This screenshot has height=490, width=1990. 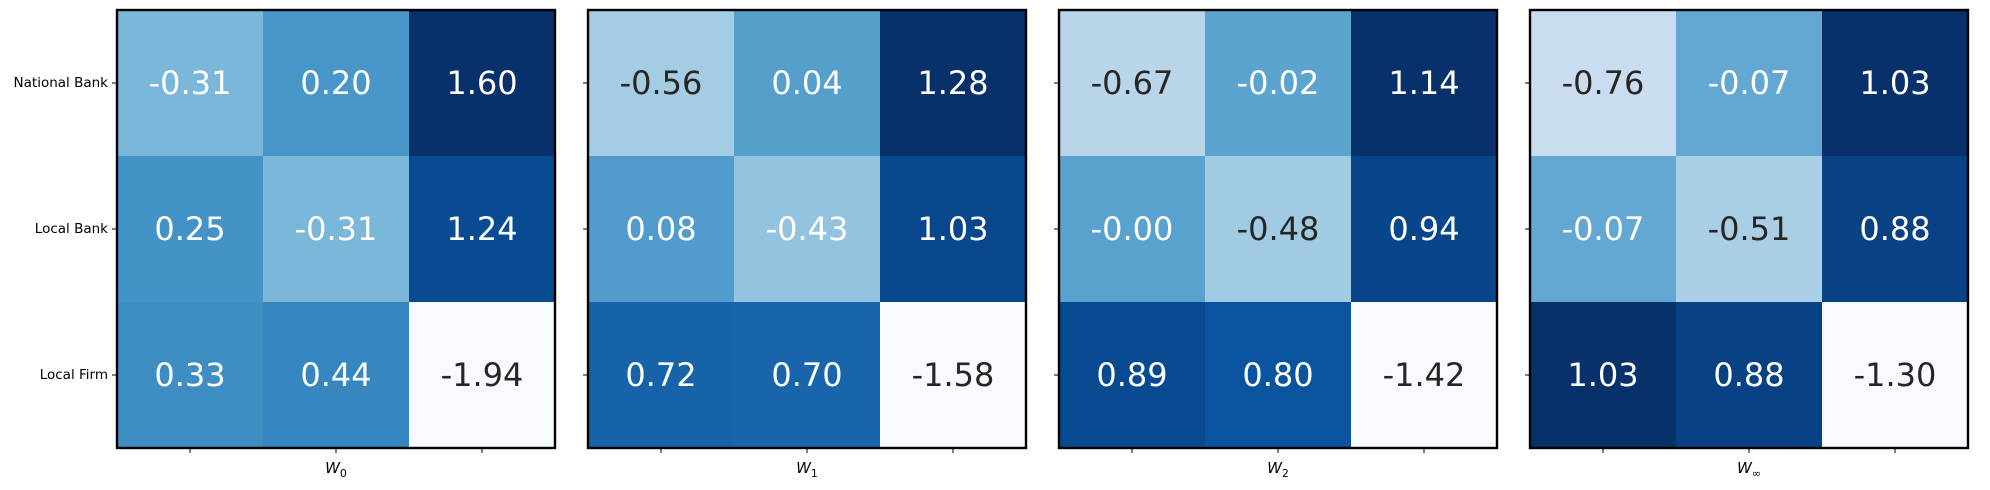 I want to click on cell-value-label-1-2-1: 0.70, so click(x=806, y=375).